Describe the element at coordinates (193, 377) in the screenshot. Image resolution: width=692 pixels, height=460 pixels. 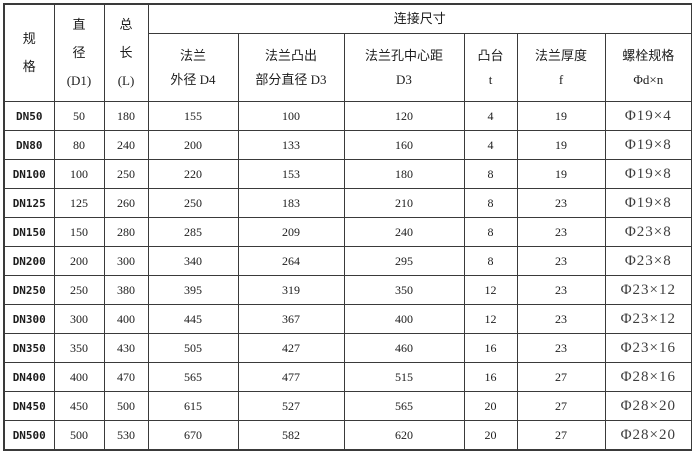
I see `cell-flange-od-d4: 565` at that location.